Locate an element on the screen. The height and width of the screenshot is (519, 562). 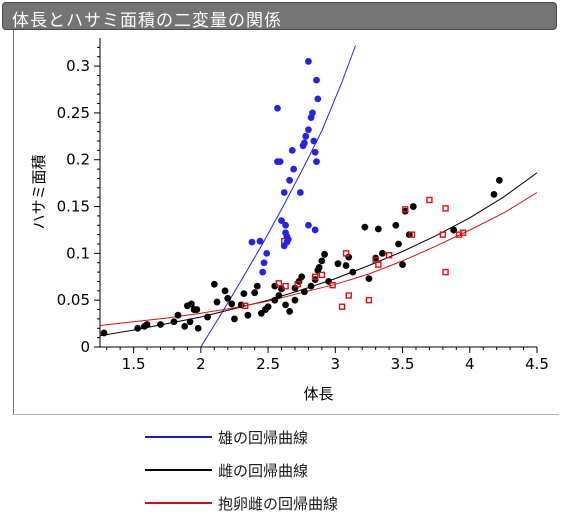
frame-left-border is located at coordinates (13, 222).